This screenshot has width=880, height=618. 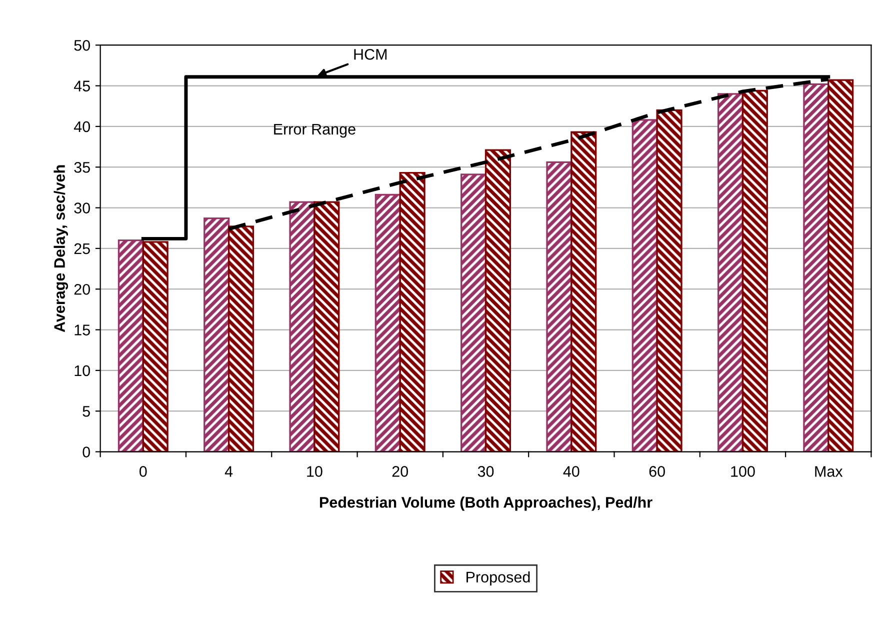 What do you see at coordinates (143, 471) in the screenshot?
I see `x-tick-label: 0` at bounding box center [143, 471].